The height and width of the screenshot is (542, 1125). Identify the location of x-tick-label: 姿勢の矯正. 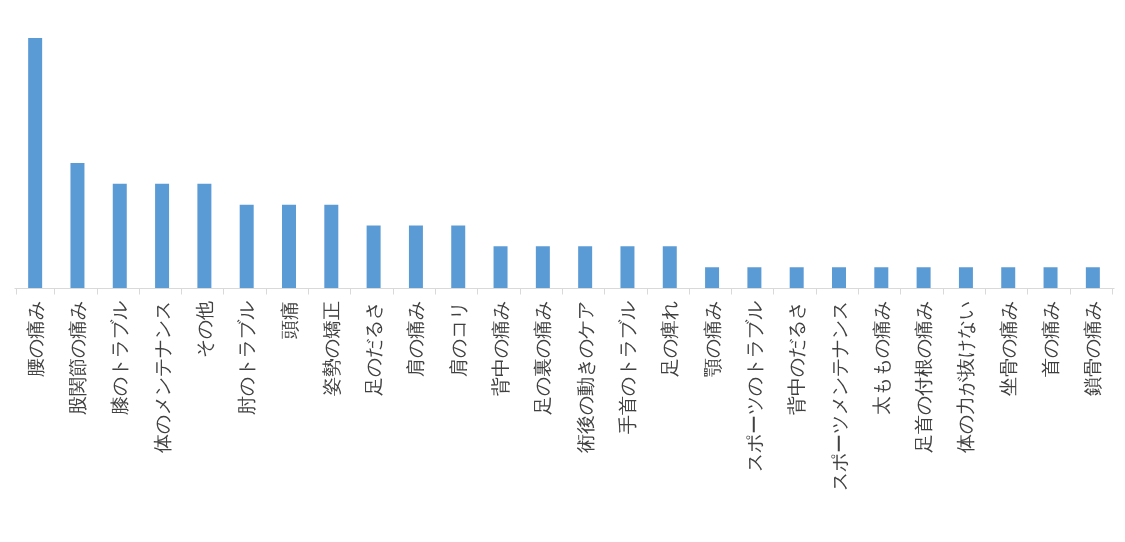
(330, 348).